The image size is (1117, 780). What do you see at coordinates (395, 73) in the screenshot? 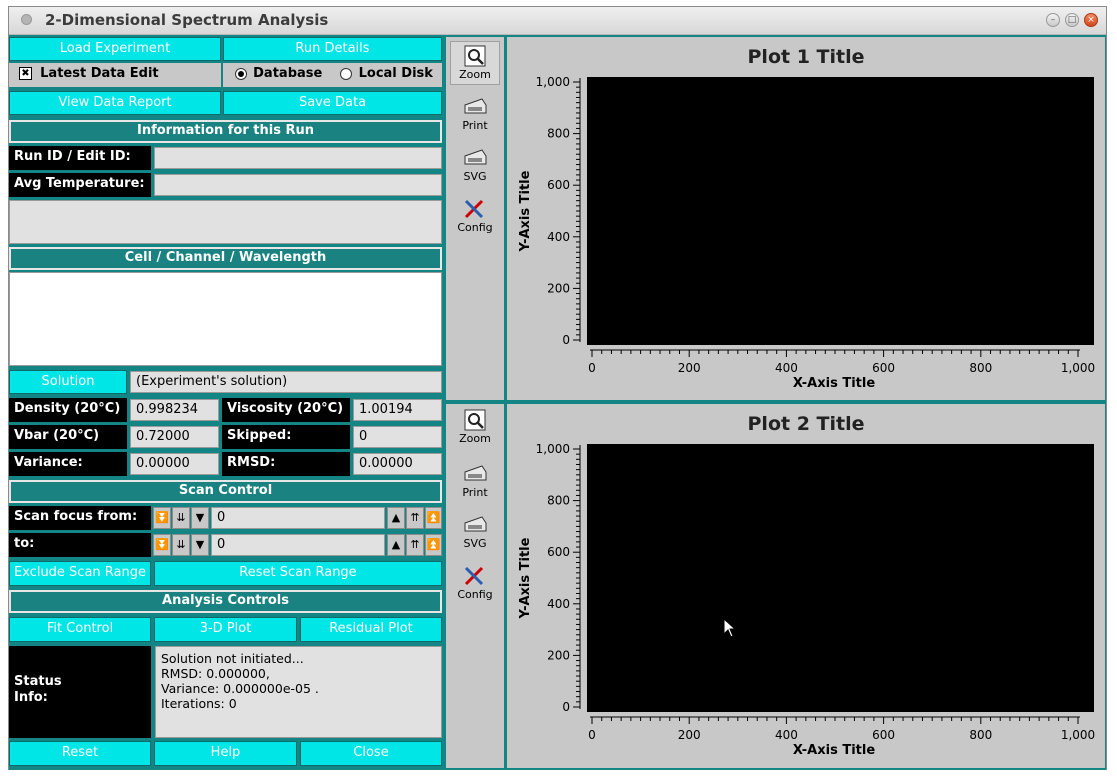
I see `local-disk-label: Local Disk` at bounding box center [395, 73].